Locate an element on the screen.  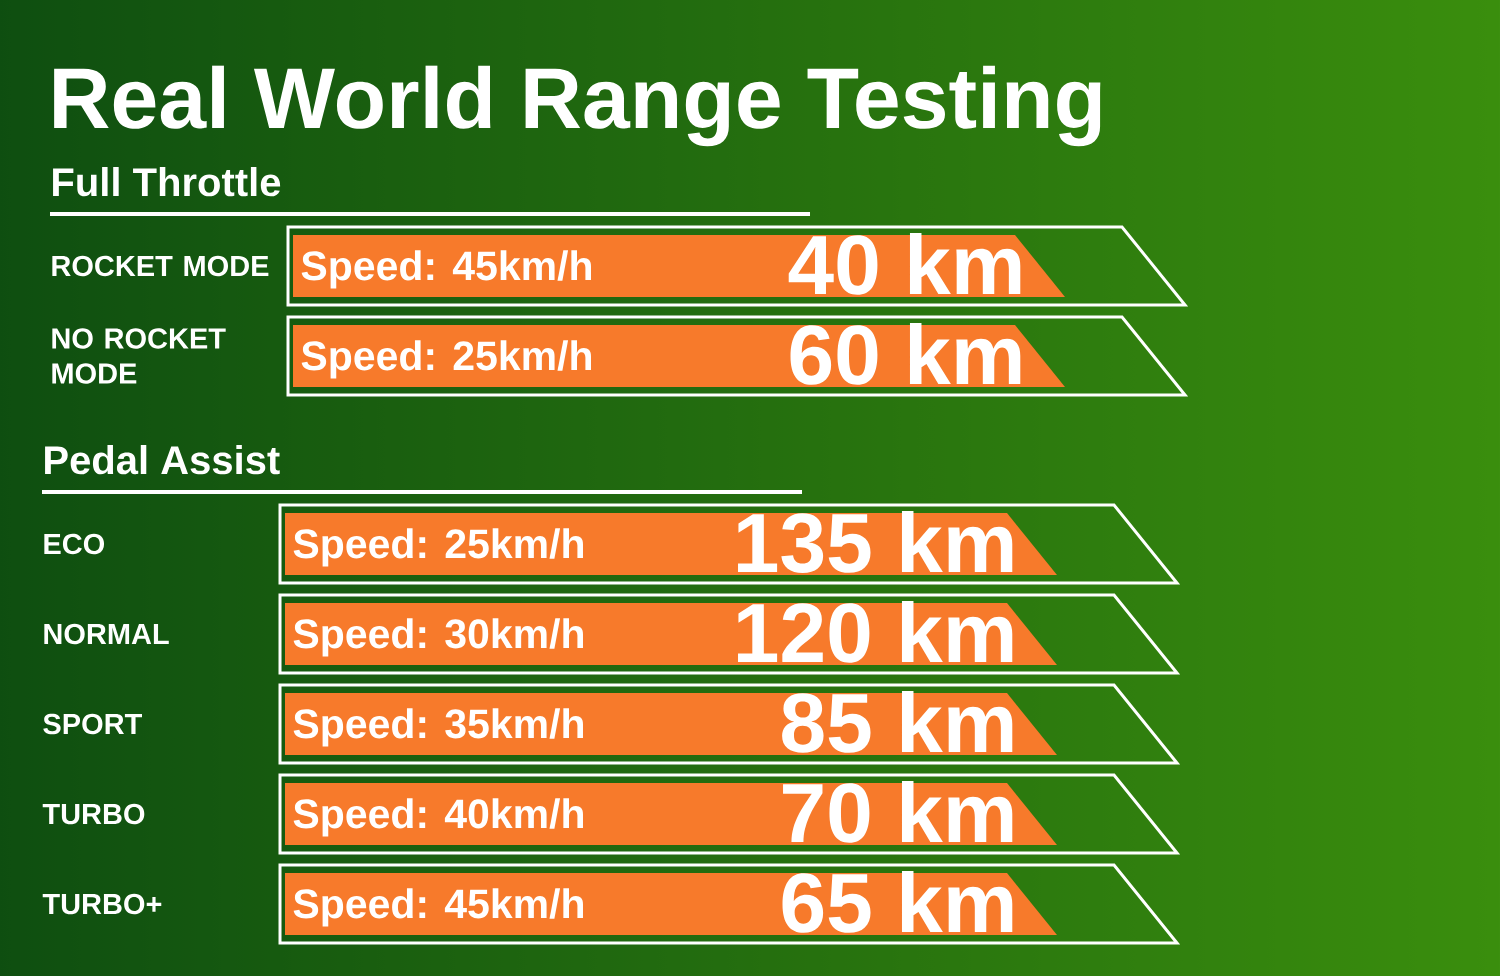
data-label: 85 km is located at coordinates (897, 722).